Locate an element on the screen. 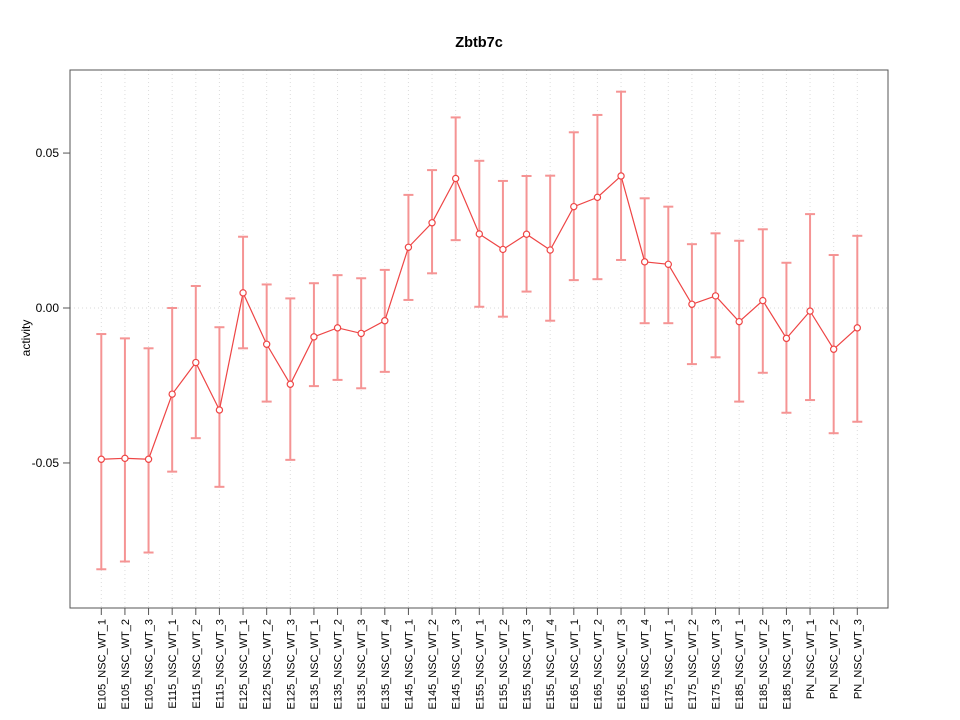  x-tick-label: E185_NSC_WT_2 is located at coordinates (764, 664).